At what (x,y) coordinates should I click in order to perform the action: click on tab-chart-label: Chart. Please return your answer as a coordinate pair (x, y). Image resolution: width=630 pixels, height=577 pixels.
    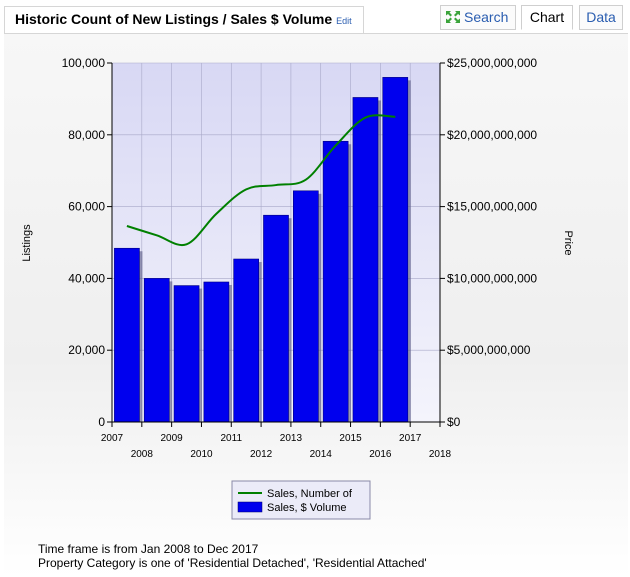
    Looking at the image, I should click on (547, 17).